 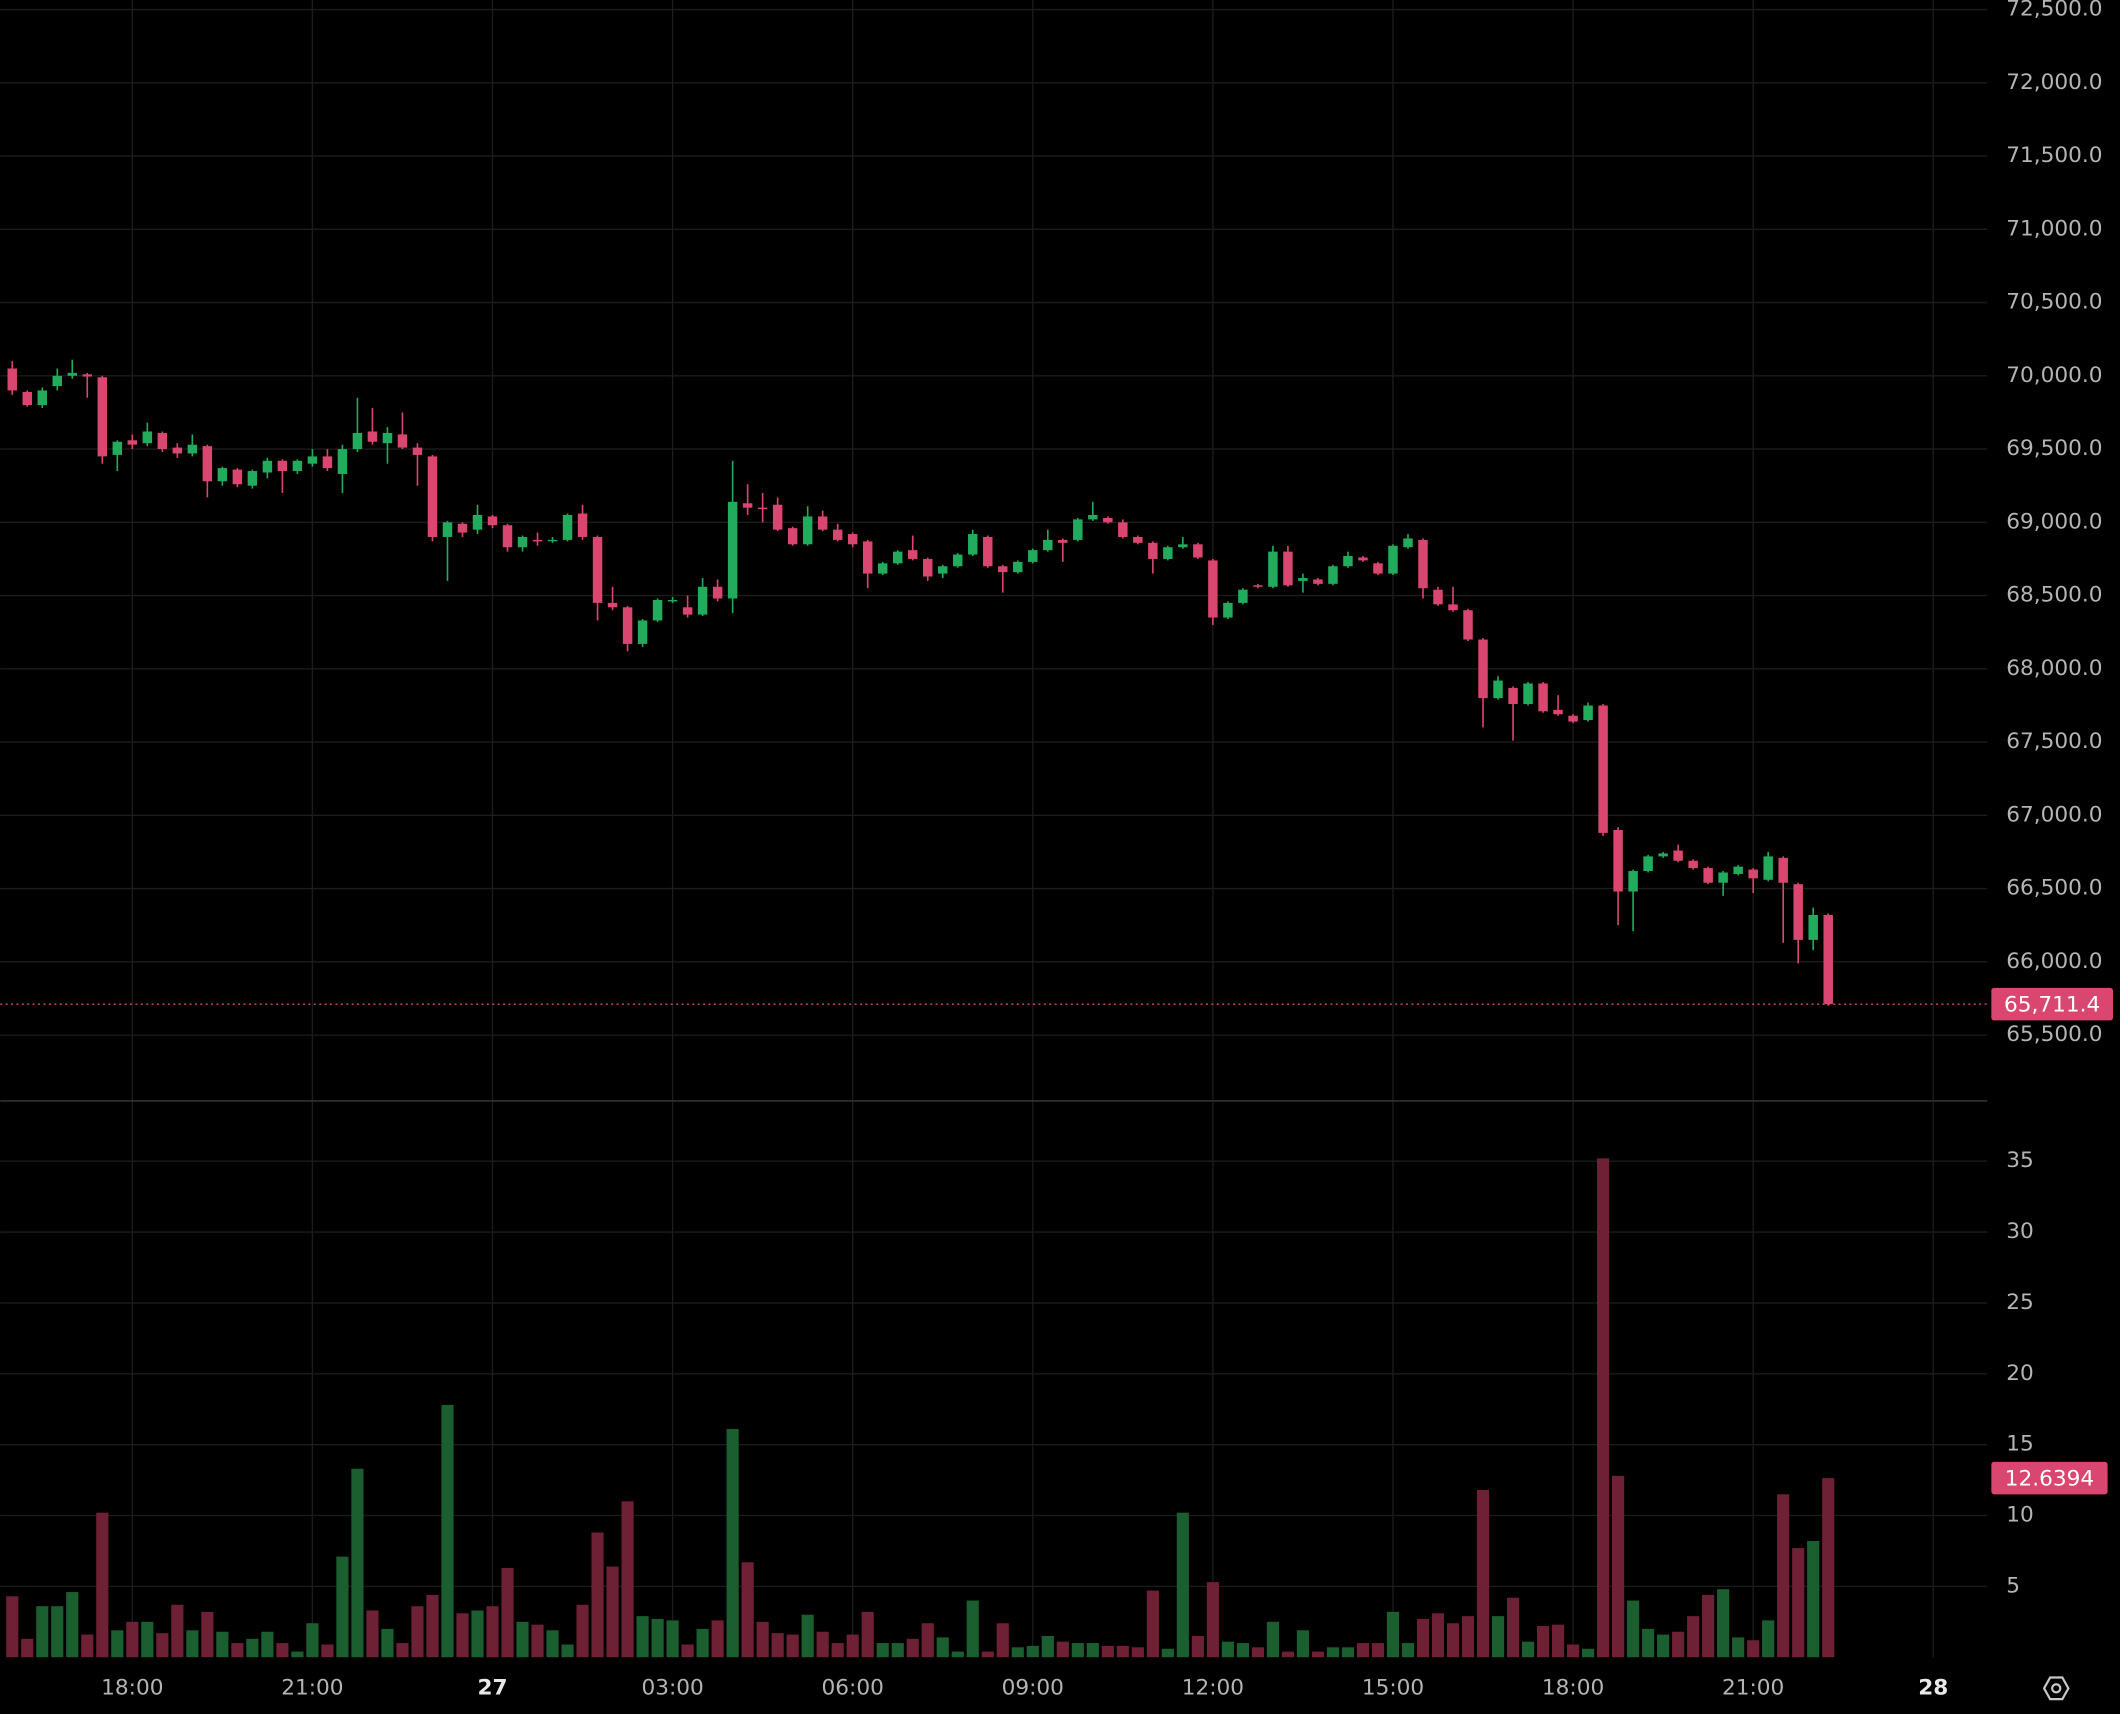 I want to click on settings-button, so click(x=2056, y=1688).